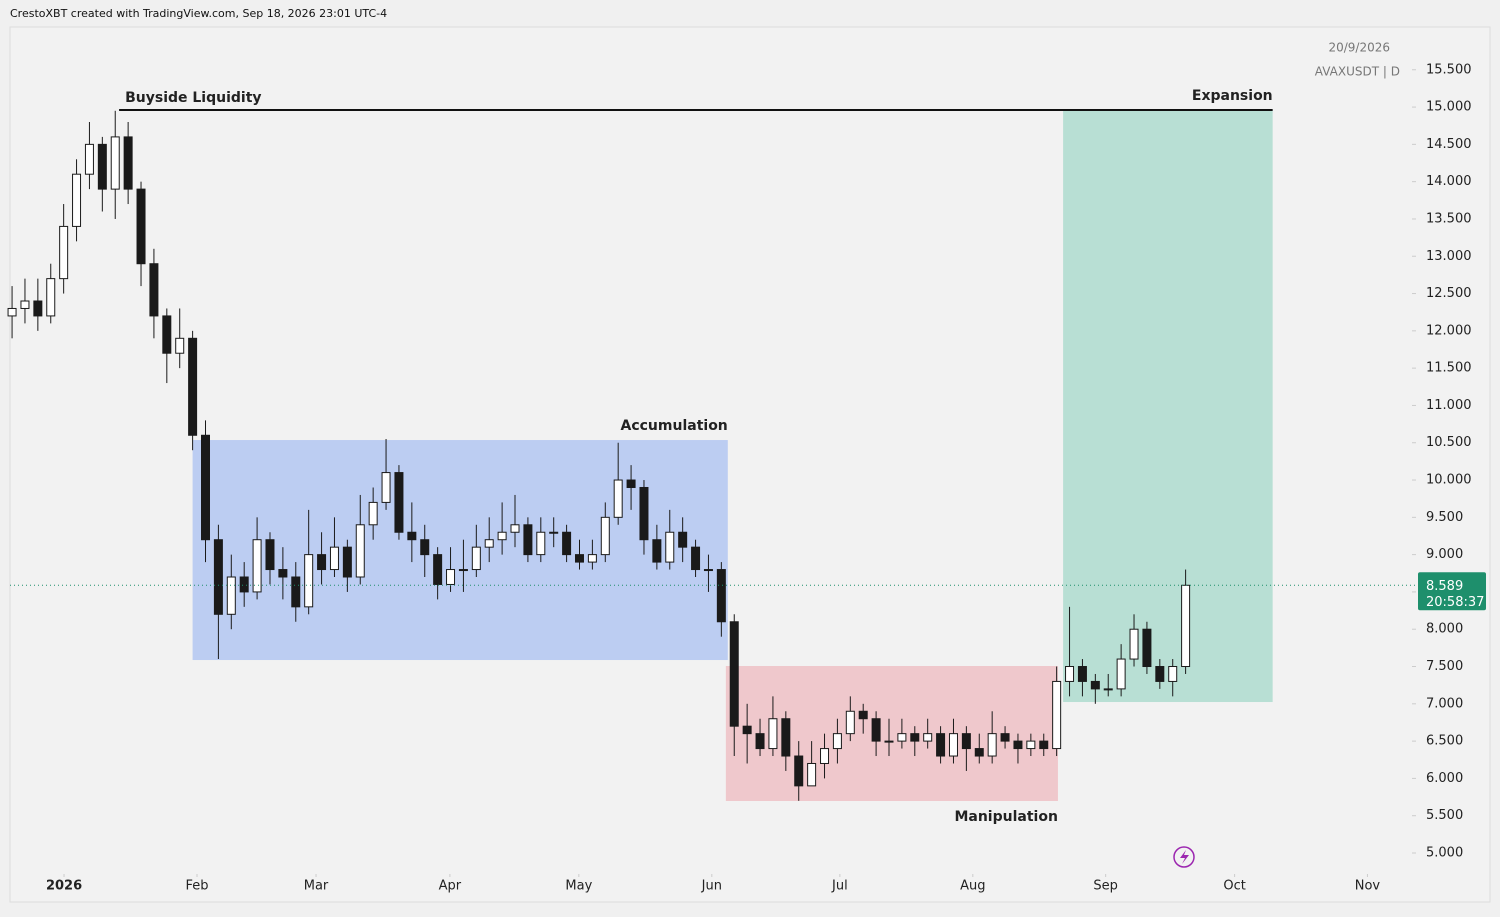  Describe the element at coordinates (1359, 48) in the screenshot. I see `date: 20/9/2026` at that location.